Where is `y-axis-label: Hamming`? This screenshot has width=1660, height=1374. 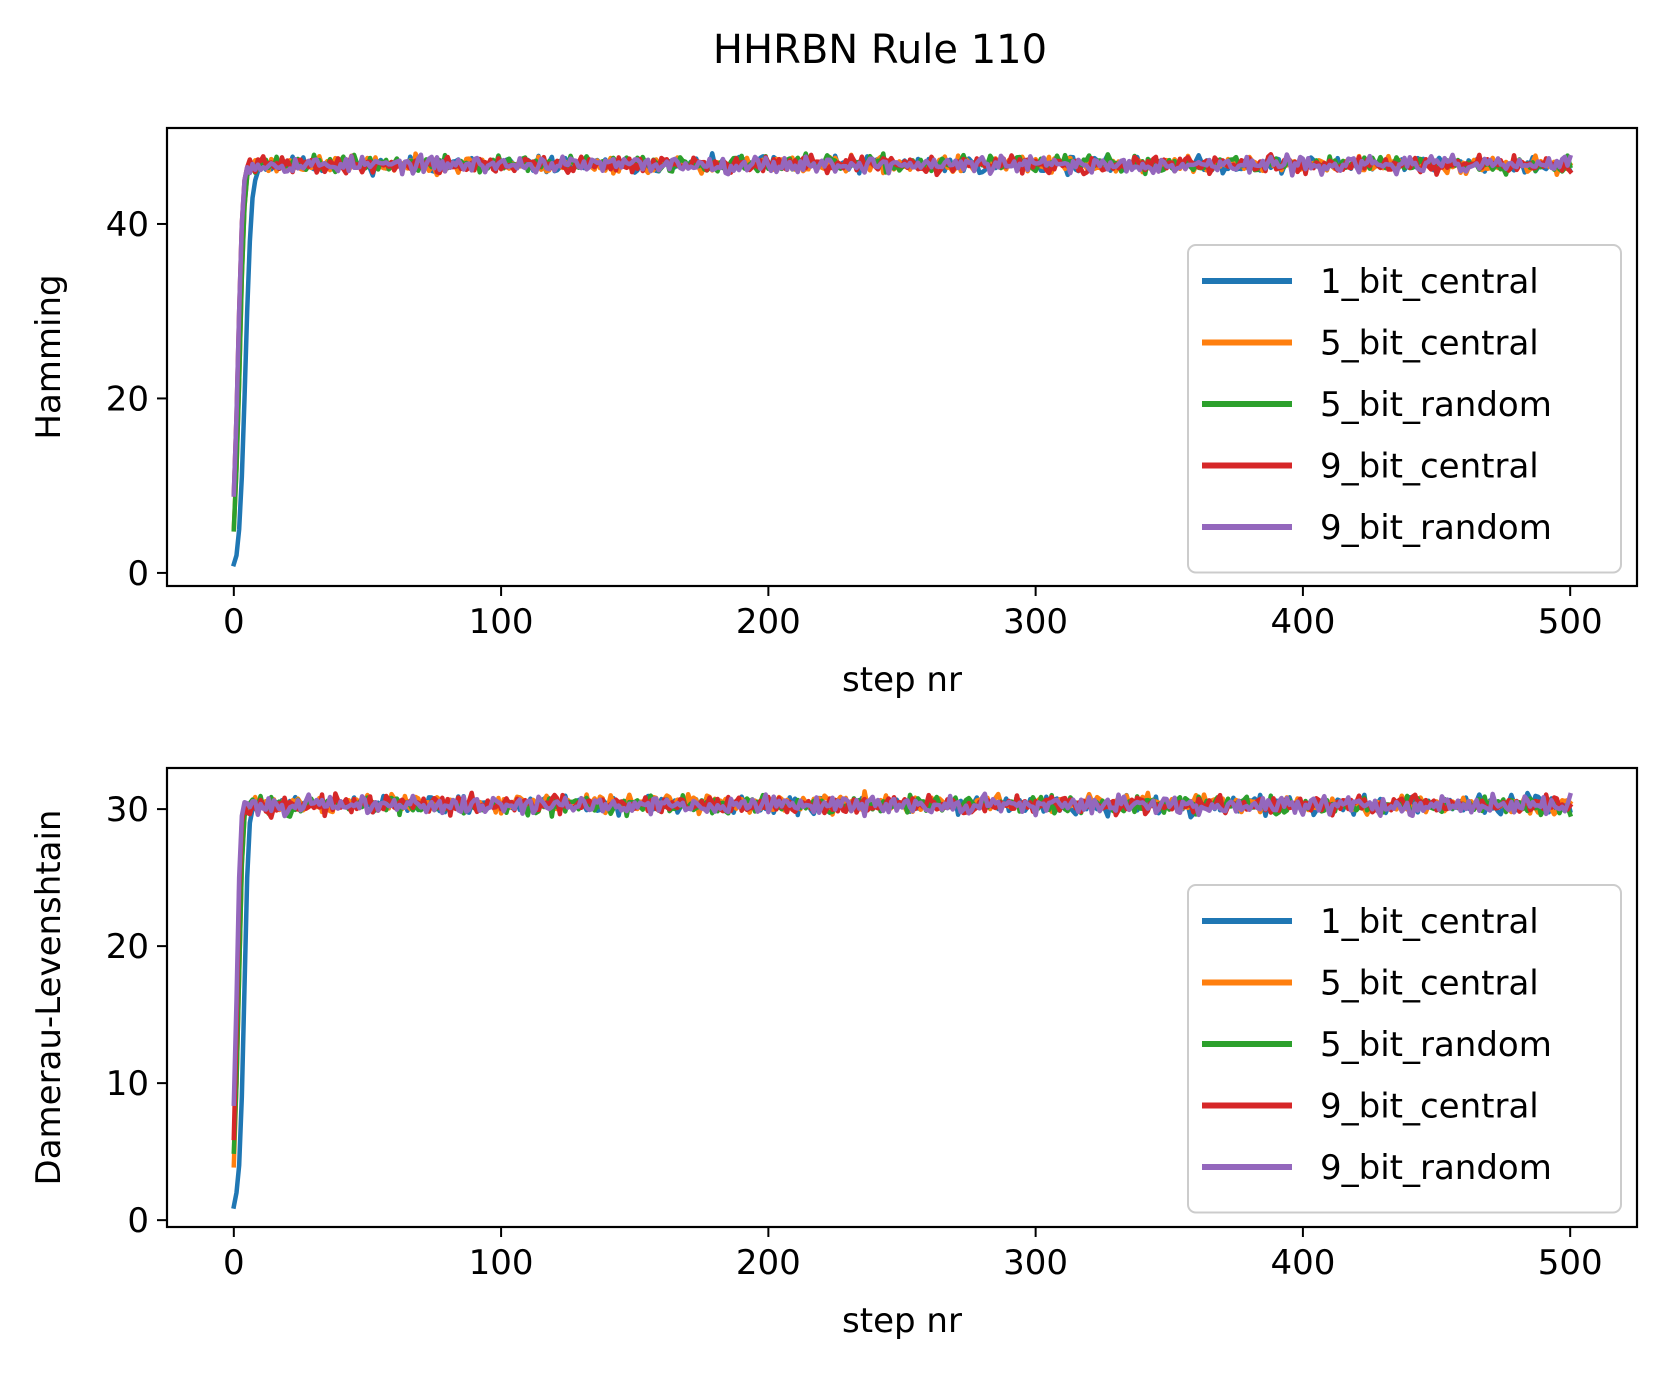 y-axis-label: Hamming is located at coordinates (49, 356).